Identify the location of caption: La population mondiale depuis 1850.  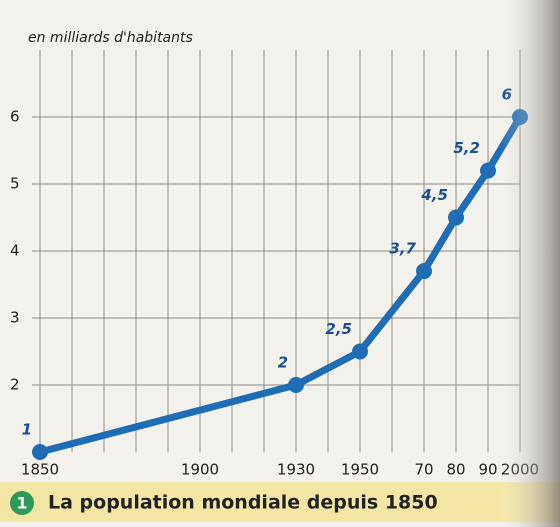
(243, 503).